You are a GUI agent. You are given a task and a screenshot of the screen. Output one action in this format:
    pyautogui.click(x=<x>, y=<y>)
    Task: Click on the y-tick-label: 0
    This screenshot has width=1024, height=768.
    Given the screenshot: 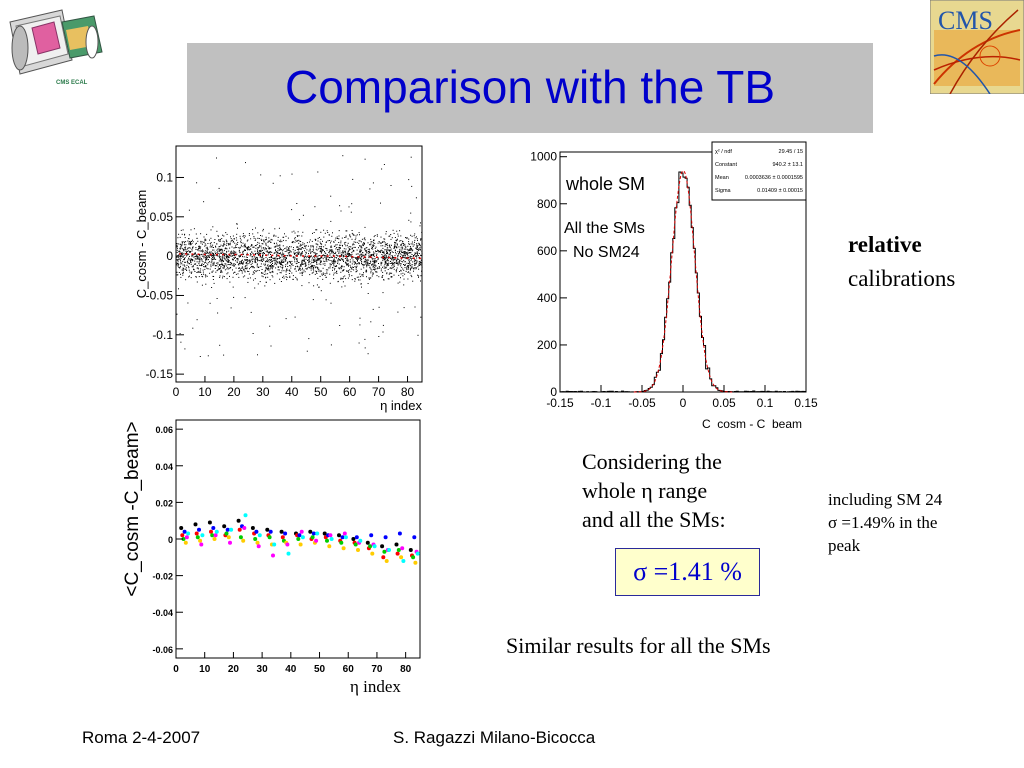 What is the action you would take?
    pyautogui.click(x=553, y=392)
    